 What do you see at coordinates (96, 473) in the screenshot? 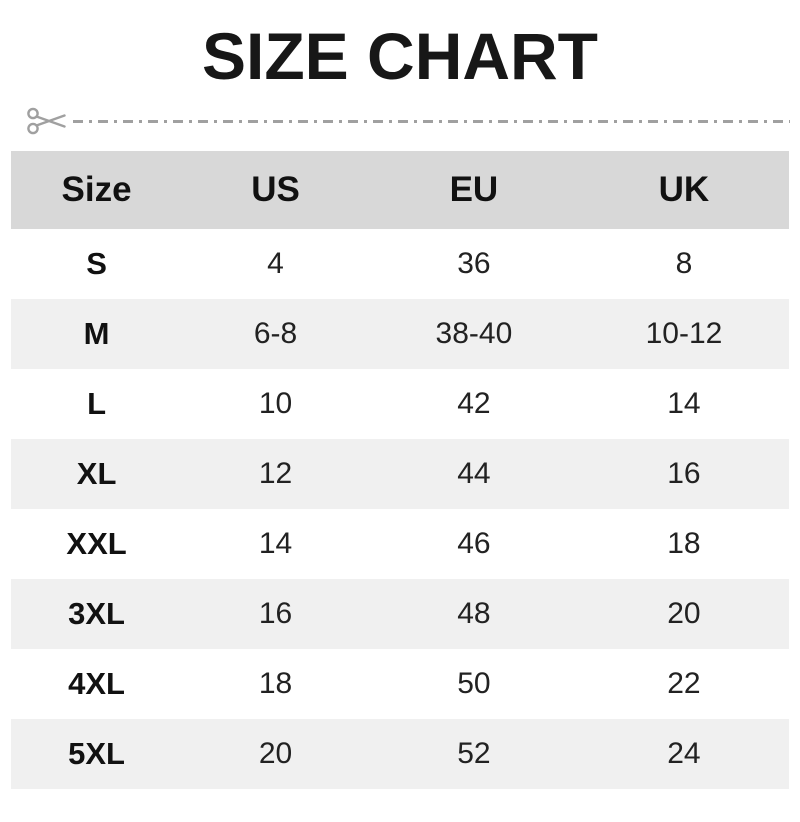
I see `cell-size: XL` at bounding box center [96, 473].